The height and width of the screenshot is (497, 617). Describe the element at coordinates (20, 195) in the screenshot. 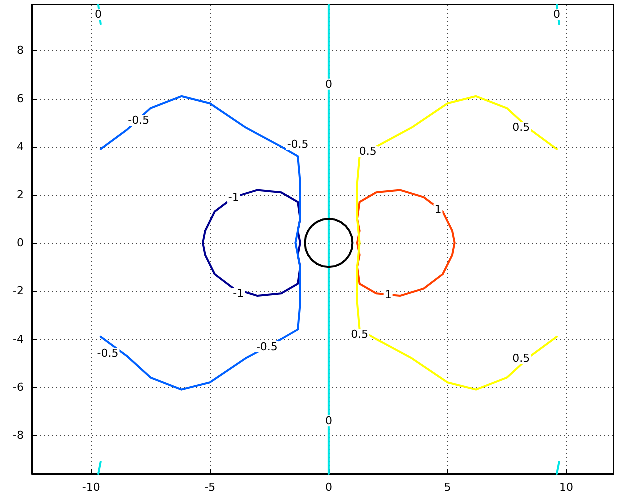

I see `y-tick-label: 2` at that location.